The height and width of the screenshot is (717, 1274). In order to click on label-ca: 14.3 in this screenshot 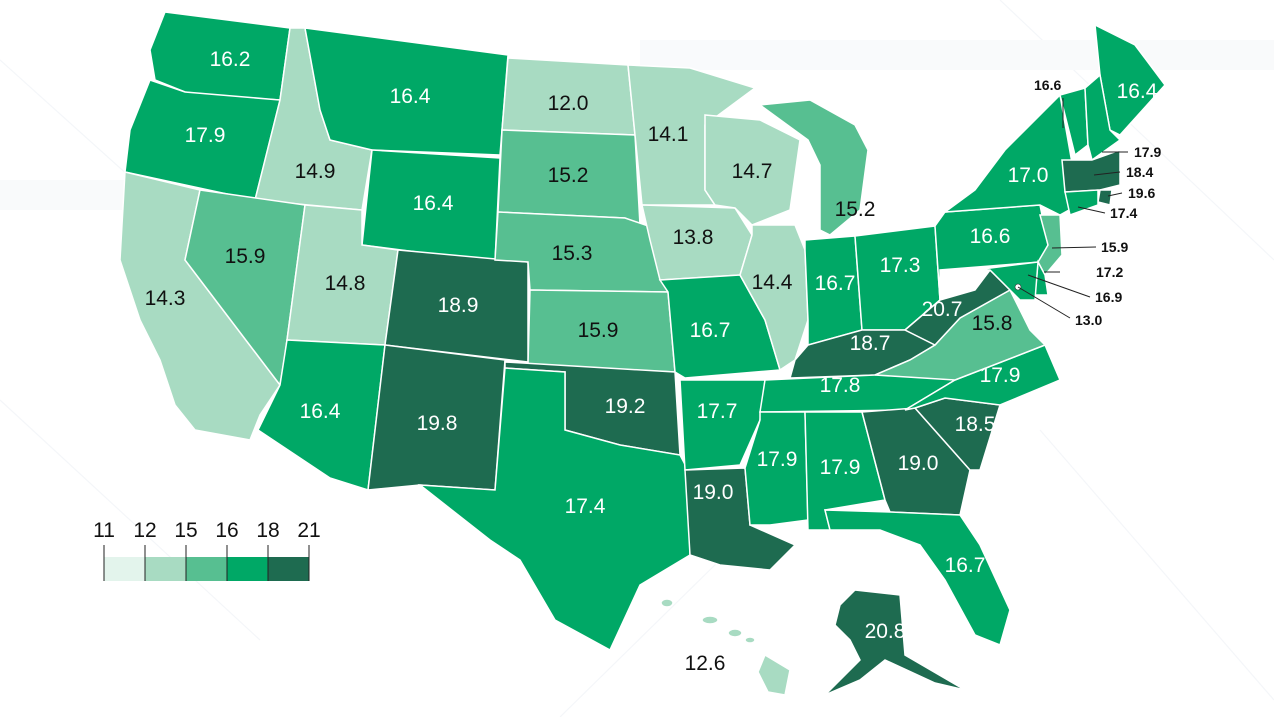, I will do `click(165, 298)`.